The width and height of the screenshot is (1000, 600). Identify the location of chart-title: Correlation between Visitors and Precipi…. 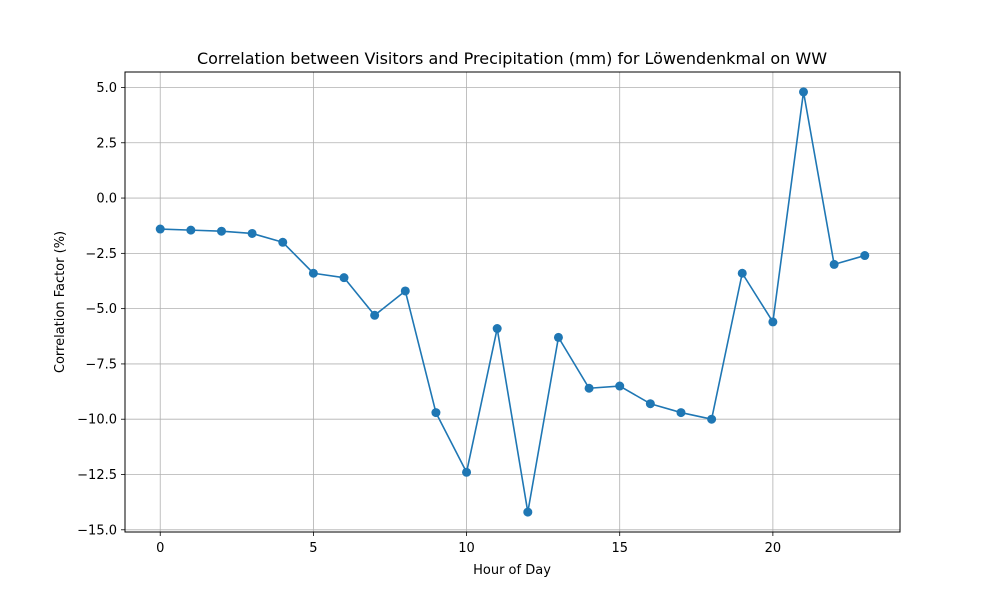
(512, 58).